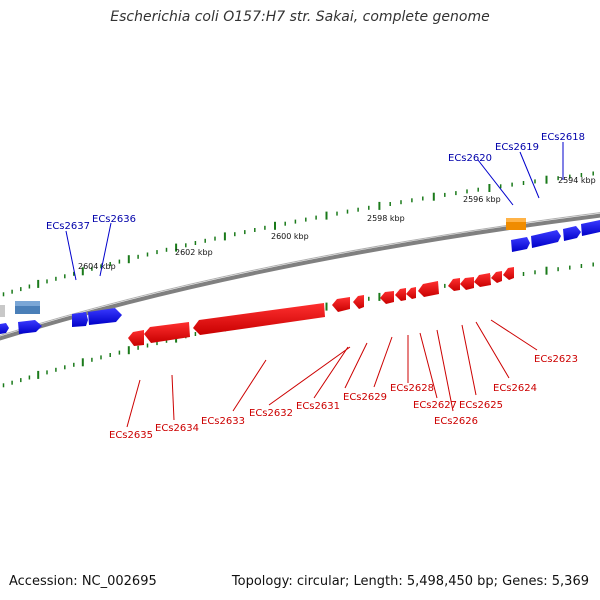 This screenshot has height=600, width=600. Describe the element at coordinates (481, 405) in the screenshot. I see `gene-label-ECs2625: ECs2625` at that location.